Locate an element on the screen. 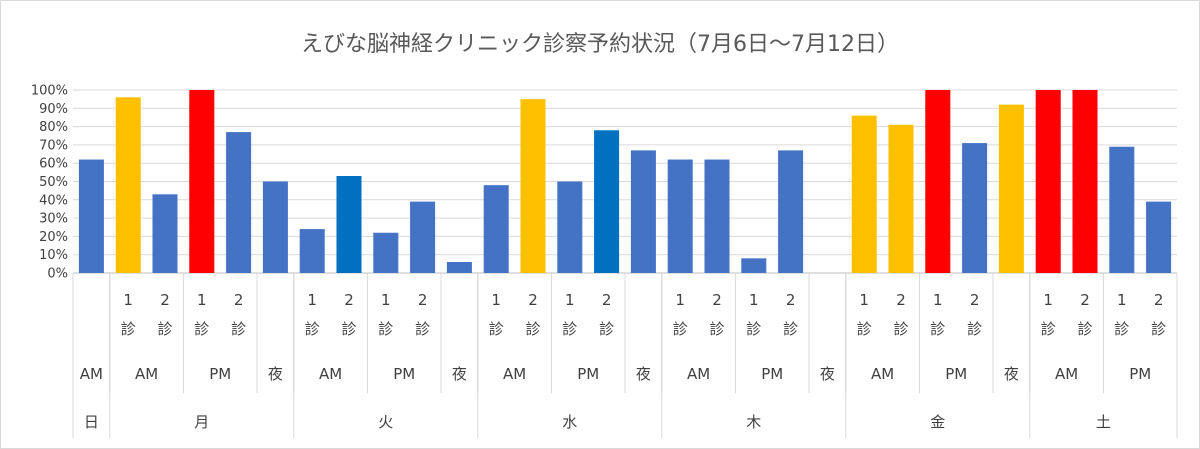 Image resolution: width=1200 pixels, height=449 pixels. y-tick-label: 60% is located at coordinates (53, 164).